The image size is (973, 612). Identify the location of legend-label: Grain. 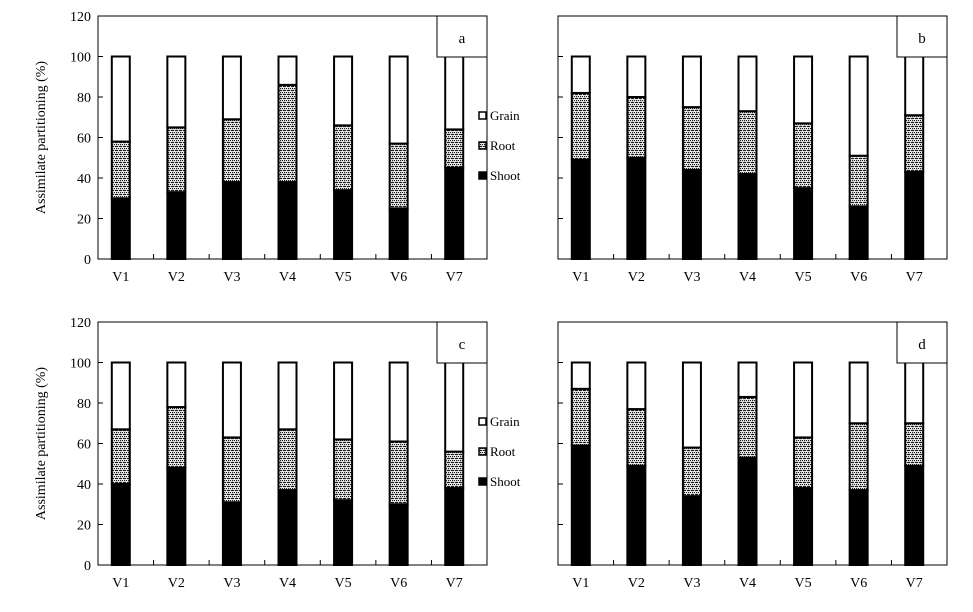
(505, 421).